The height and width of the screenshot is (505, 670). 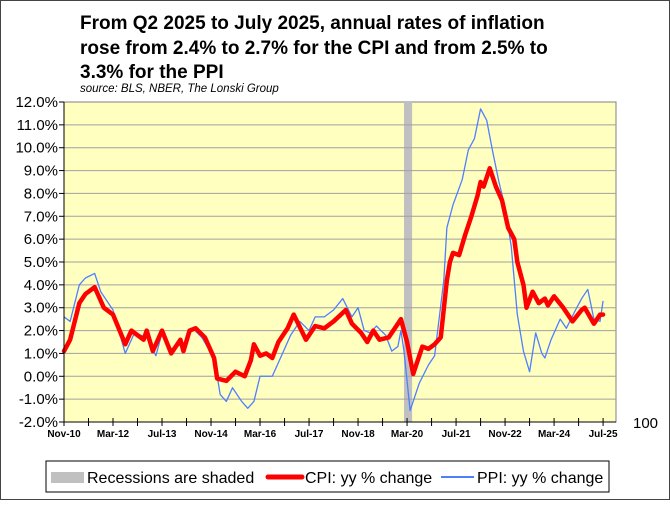 What do you see at coordinates (407, 434) in the screenshot?
I see `x-tick-label: Mar-20` at bounding box center [407, 434].